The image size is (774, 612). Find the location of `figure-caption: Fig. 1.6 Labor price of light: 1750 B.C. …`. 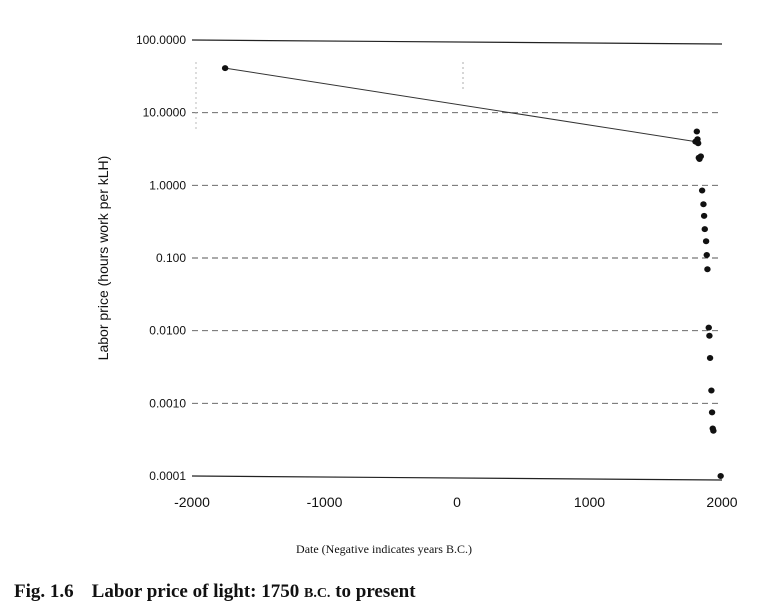

figure-caption: Fig. 1.6 Labor price of light: 1750 B.C. … is located at coordinates (215, 592).